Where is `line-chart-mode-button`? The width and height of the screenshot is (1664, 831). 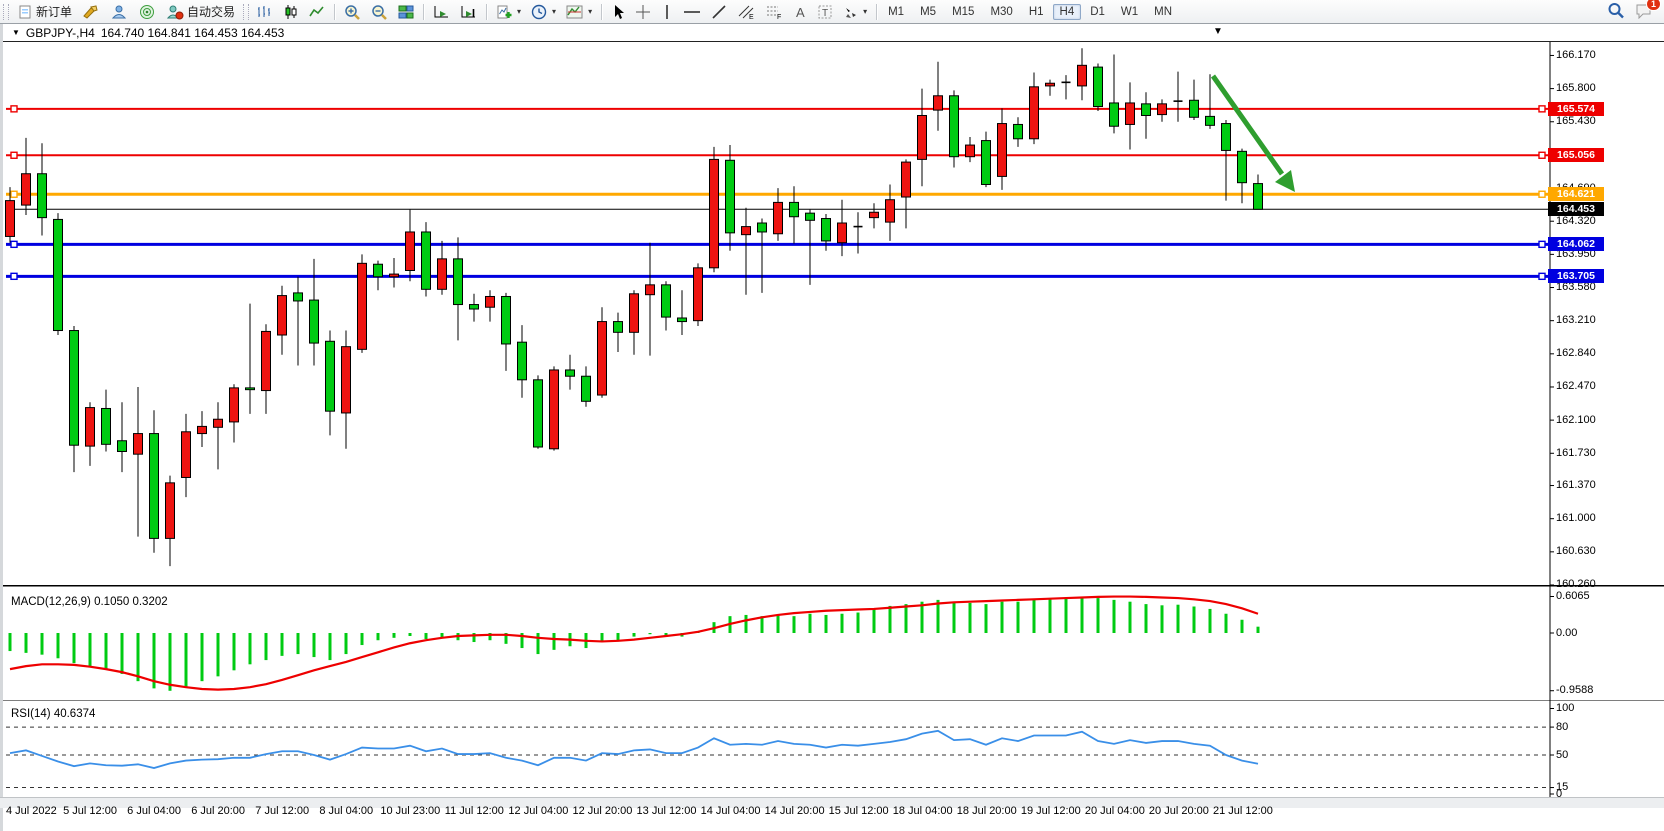 line-chart-mode-button is located at coordinates (317, 12).